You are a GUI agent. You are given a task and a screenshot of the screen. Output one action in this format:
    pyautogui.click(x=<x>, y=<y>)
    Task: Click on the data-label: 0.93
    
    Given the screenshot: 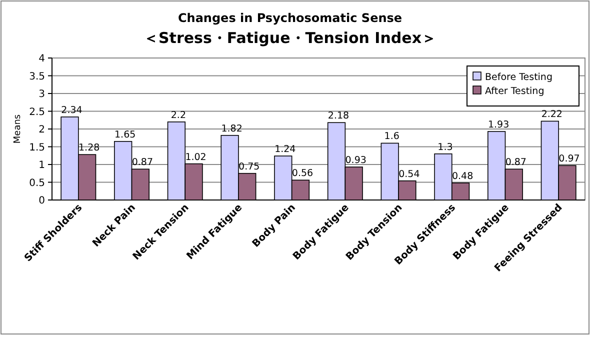 What is the action you would take?
    pyautogui.click(x=355, y=160)
    